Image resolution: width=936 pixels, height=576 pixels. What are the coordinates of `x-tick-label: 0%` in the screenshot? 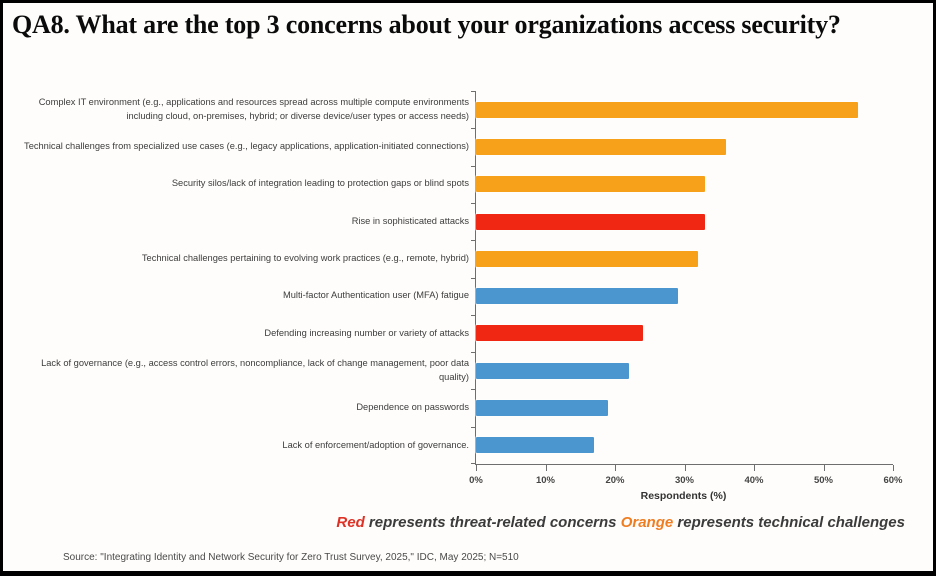 It's located at (476, 480).